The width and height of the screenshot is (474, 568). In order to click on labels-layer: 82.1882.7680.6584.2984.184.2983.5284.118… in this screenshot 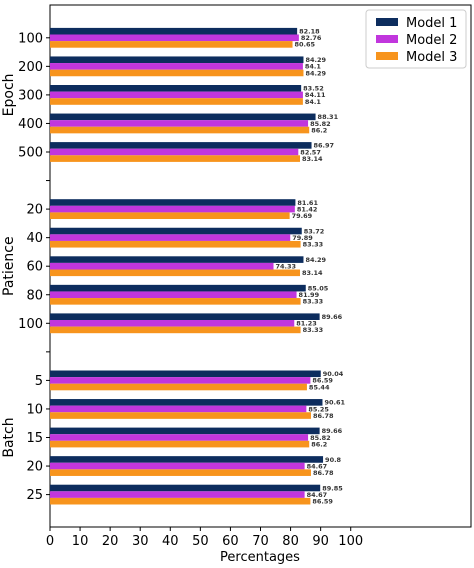, I will do `click(311, 267)`.